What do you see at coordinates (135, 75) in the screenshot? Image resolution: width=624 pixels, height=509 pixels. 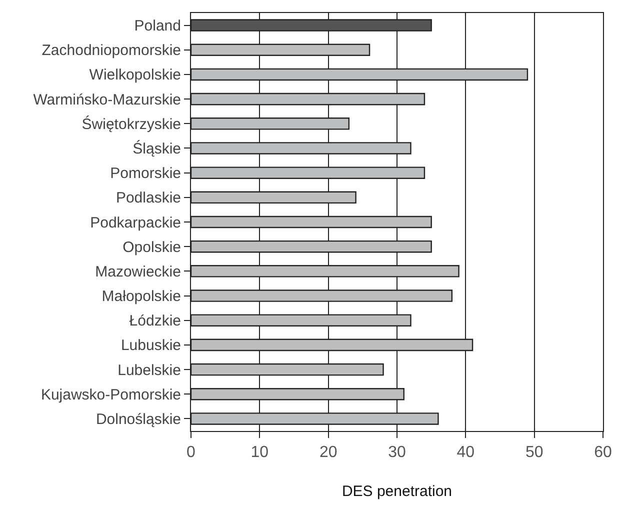 I see `y-tick-label: Wielkopolskie` at bounding box center [135, 75].